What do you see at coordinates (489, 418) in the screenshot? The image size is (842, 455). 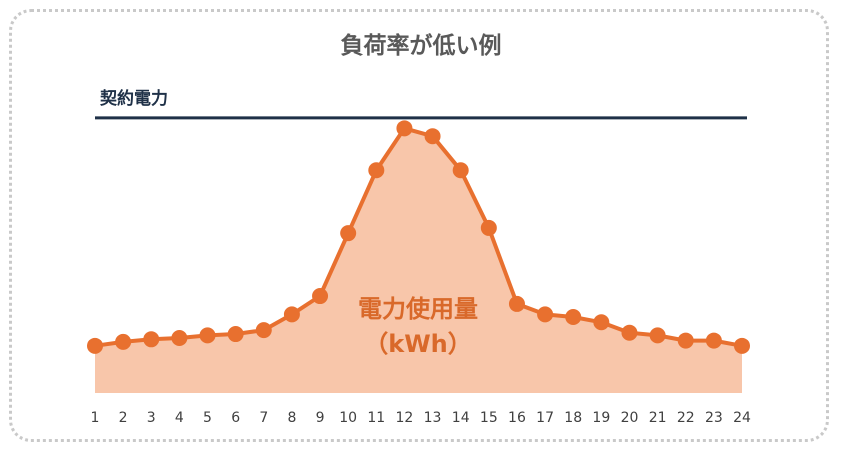 I see `x-tick-label: 15` at bounding box center [489, 418].